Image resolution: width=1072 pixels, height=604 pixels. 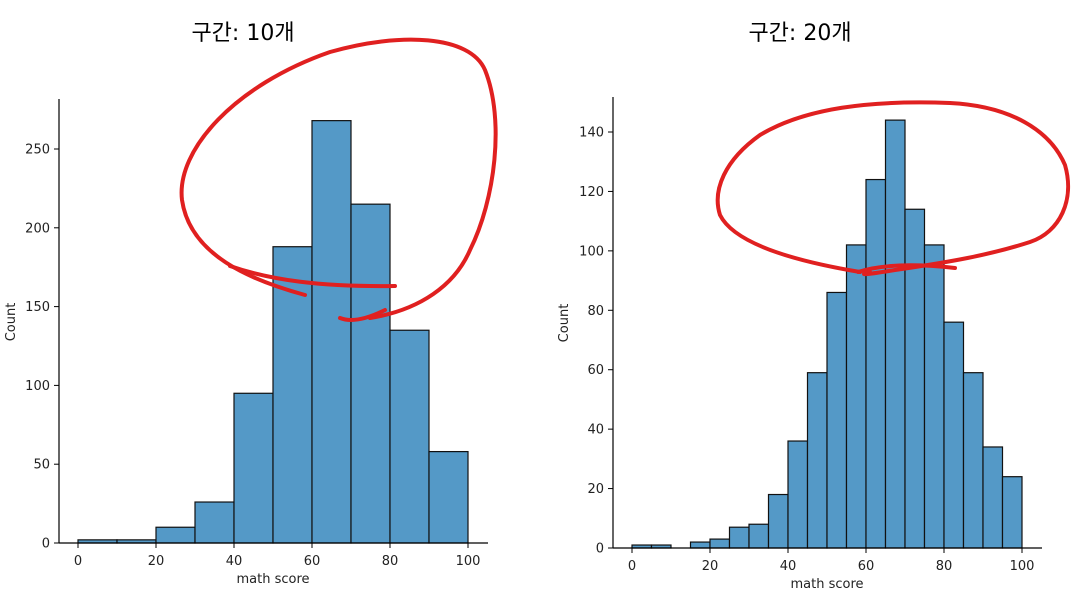 What do you see at coordinates (37, 228) in the screenshot?
I see `y-tick-label: 200` at bounding box center [37, 228].